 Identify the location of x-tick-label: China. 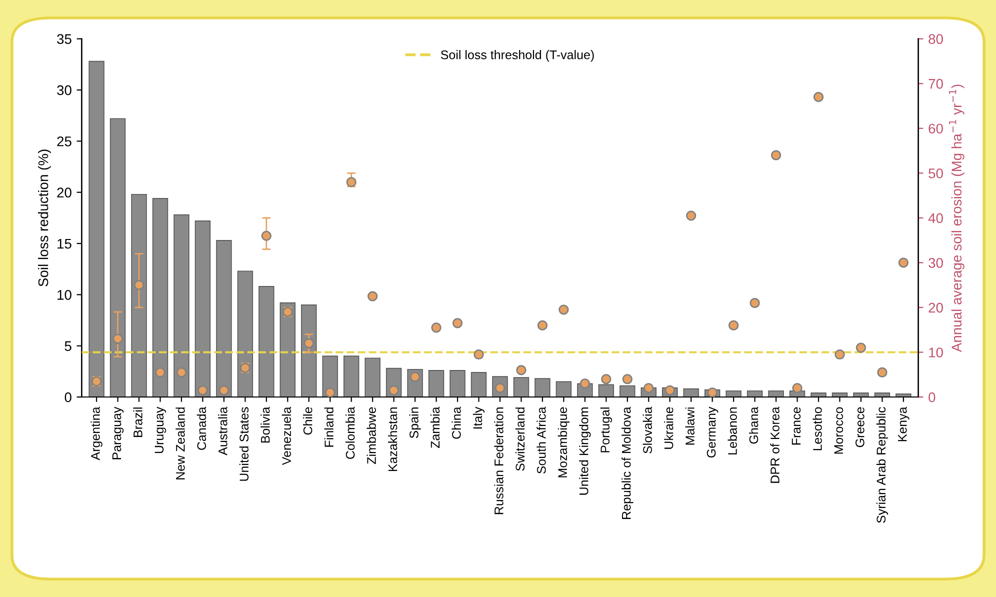
(456, 422).